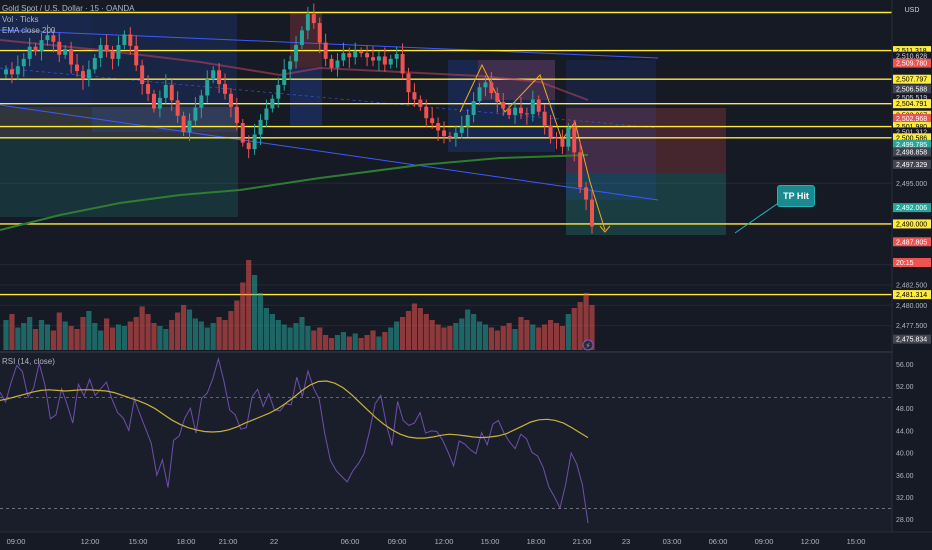 The image size is (932, 550). I want to click on ema-fast-line, so click(294, 70).